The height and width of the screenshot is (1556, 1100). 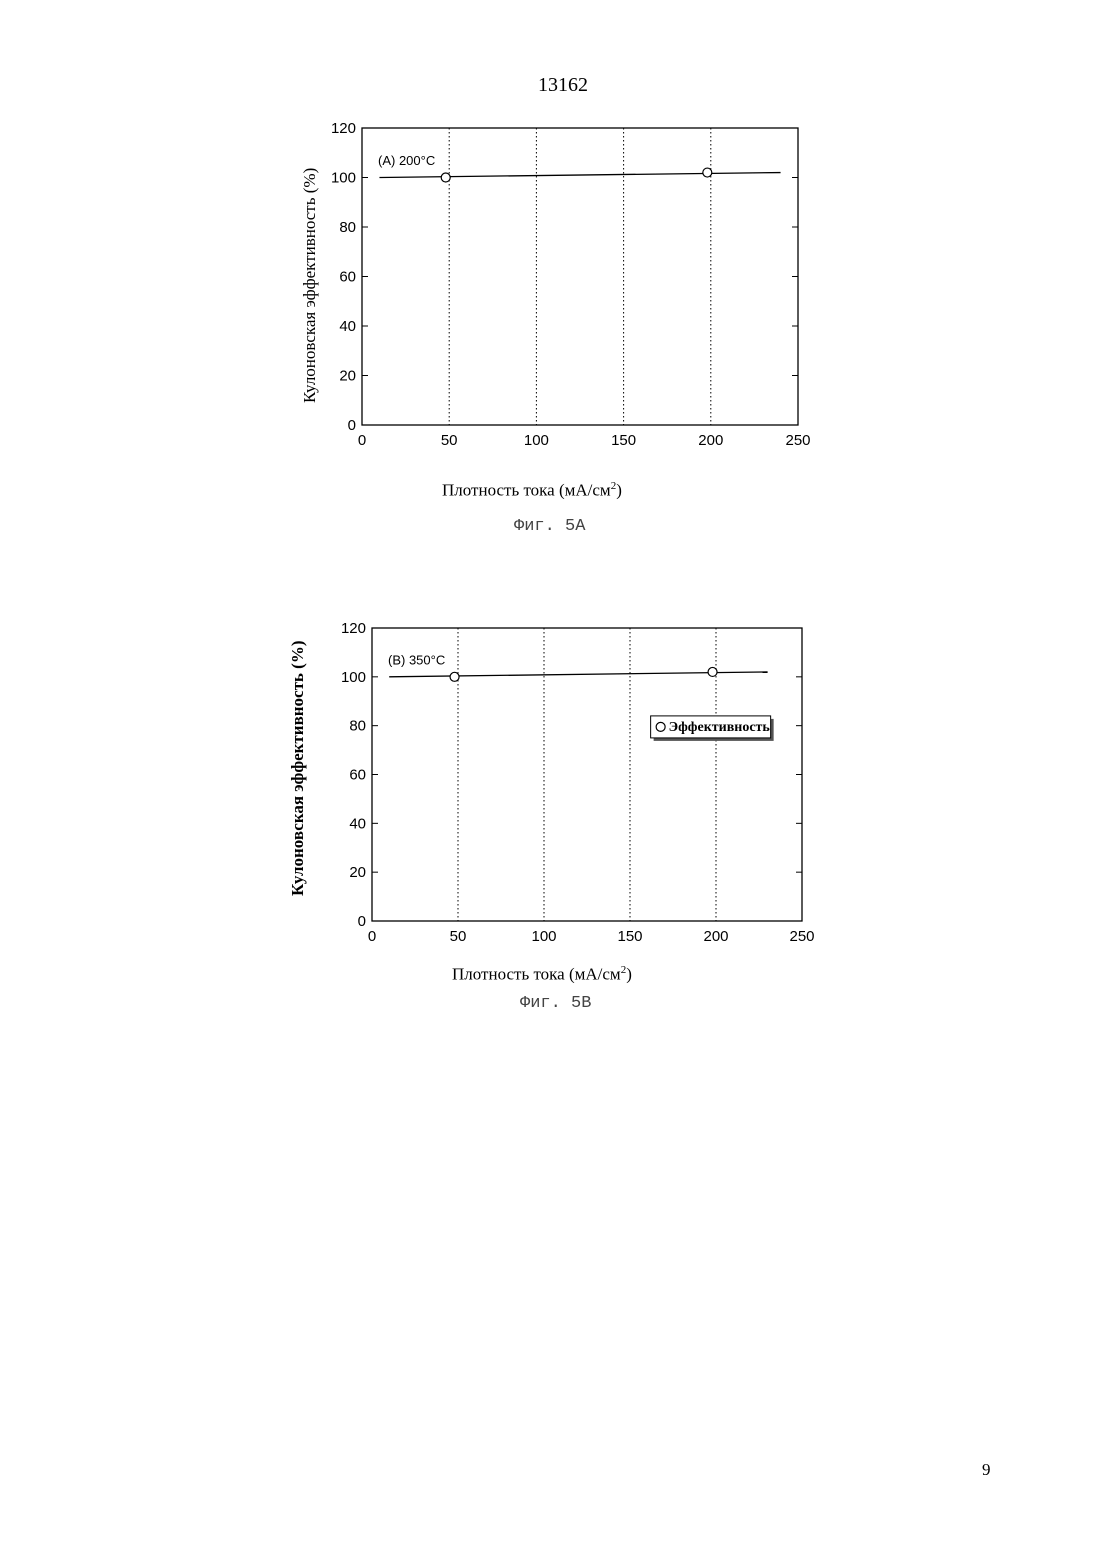 I want to click on figure-caption: Фиг. 5В, so click(x=555, y=1003).